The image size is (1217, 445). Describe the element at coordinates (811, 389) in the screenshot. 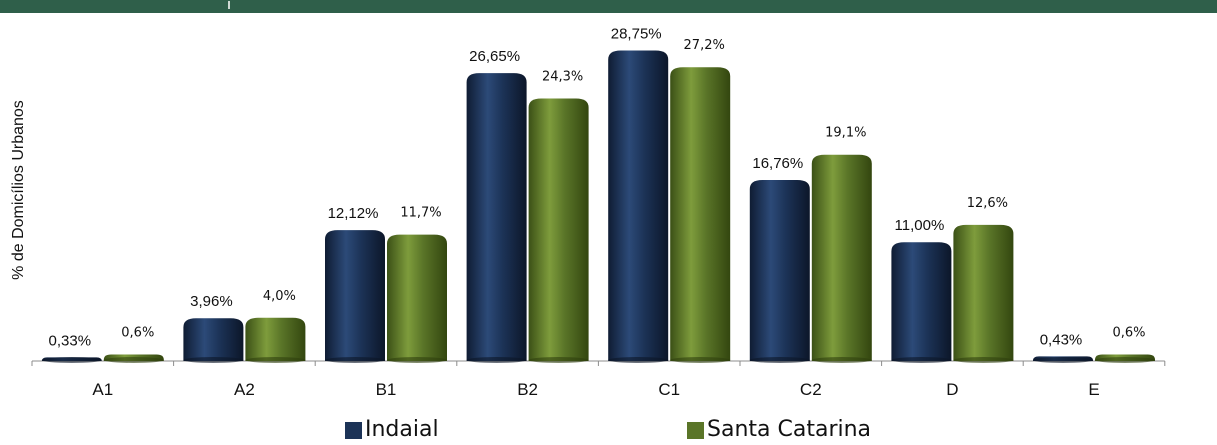

I see `x-tick-label: C2` at that location.